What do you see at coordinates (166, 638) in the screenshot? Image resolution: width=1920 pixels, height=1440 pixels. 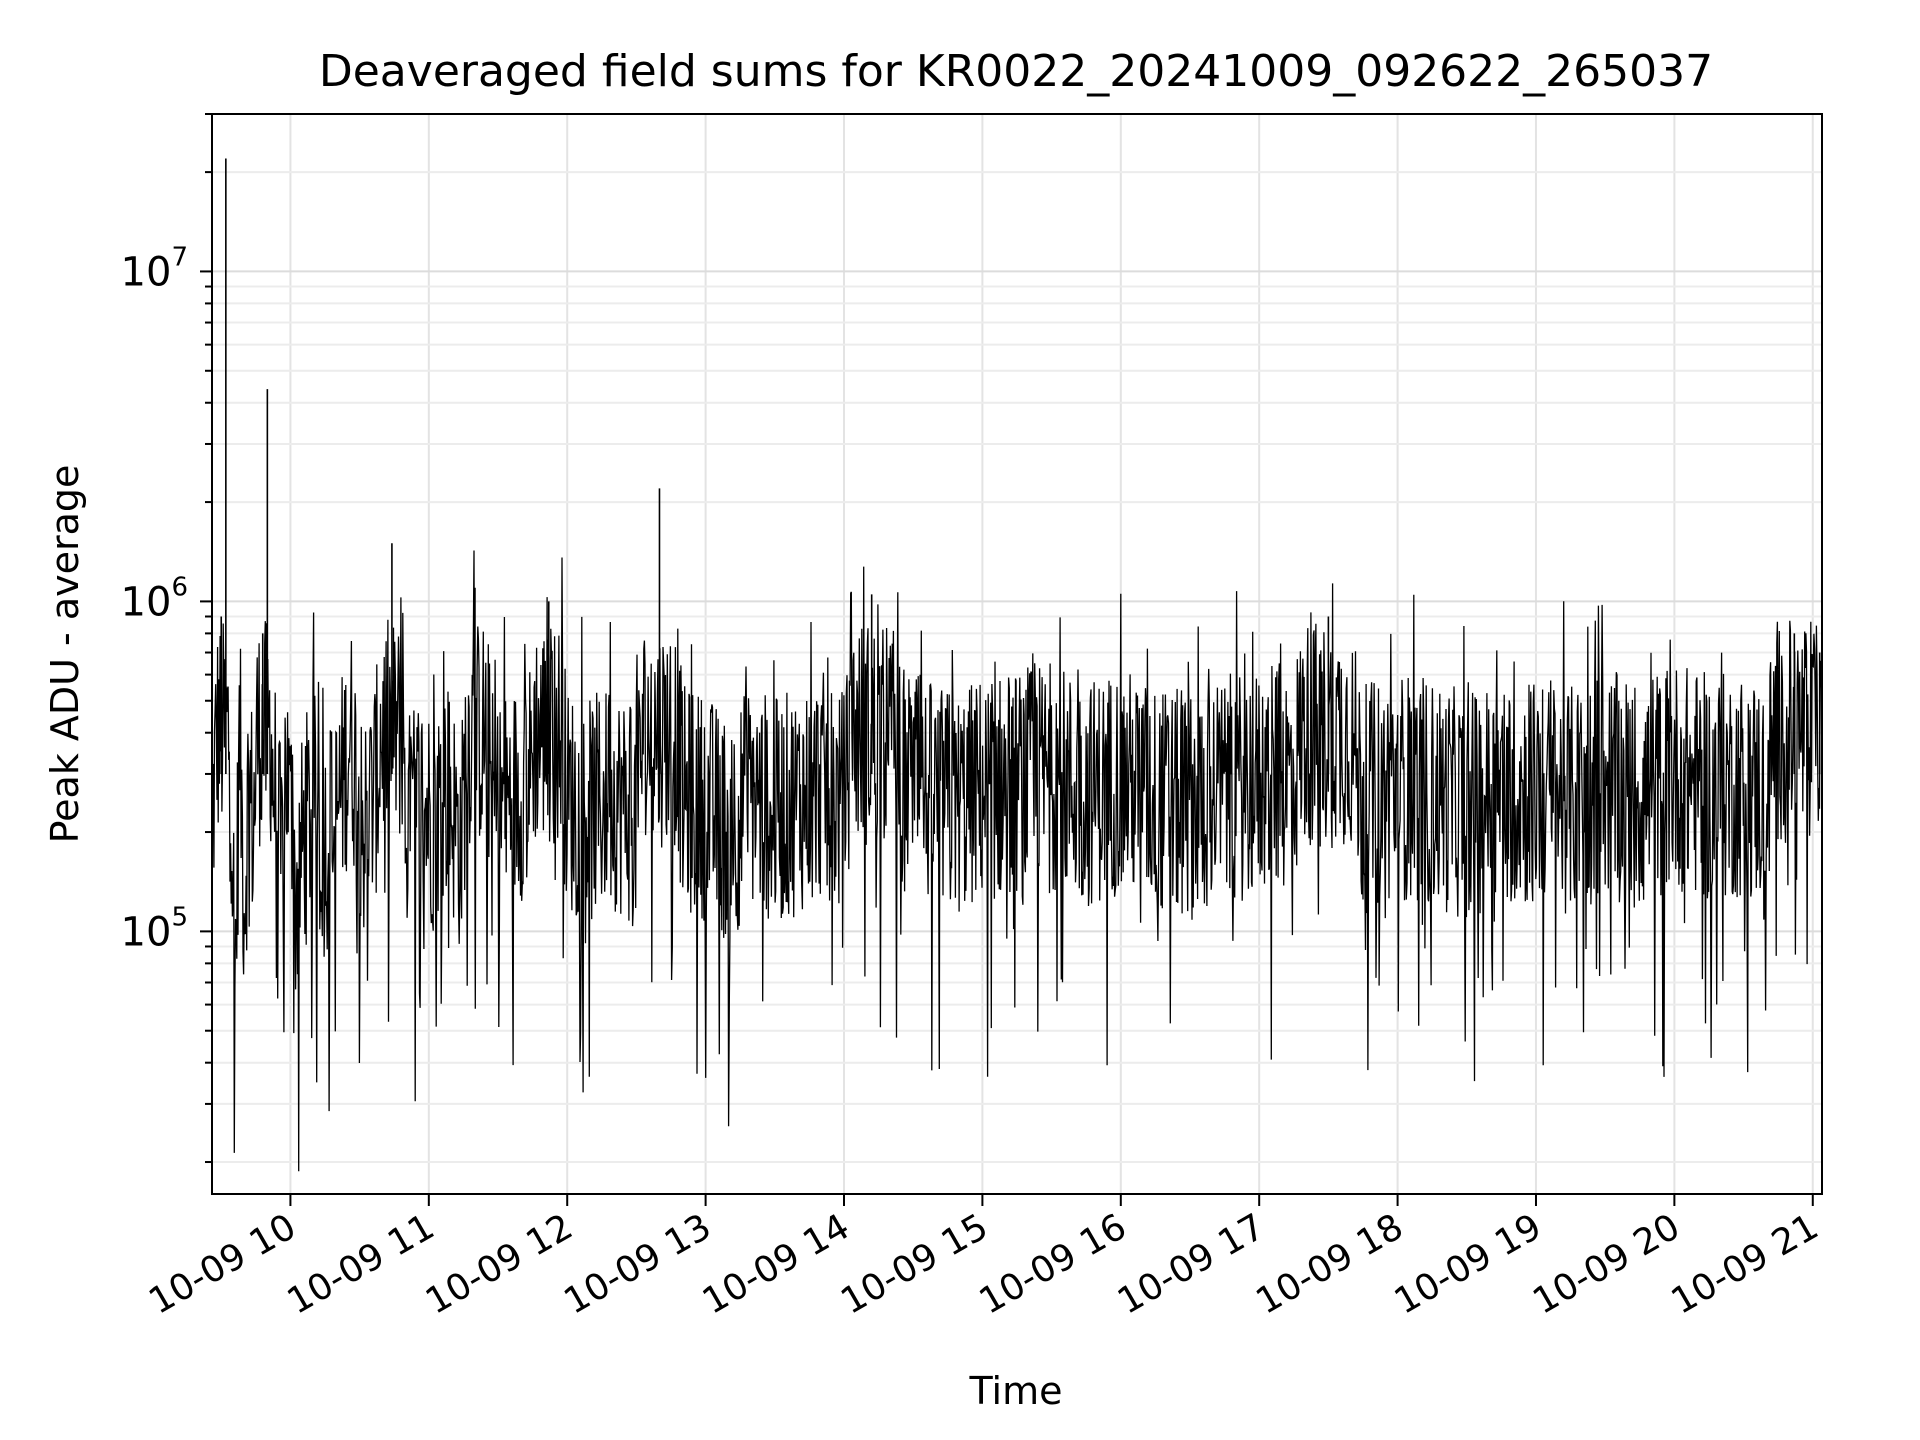 I see `y-axis-ticks: 10⁵ 10⁶ 10⁷` at bounding box center [166, 638].